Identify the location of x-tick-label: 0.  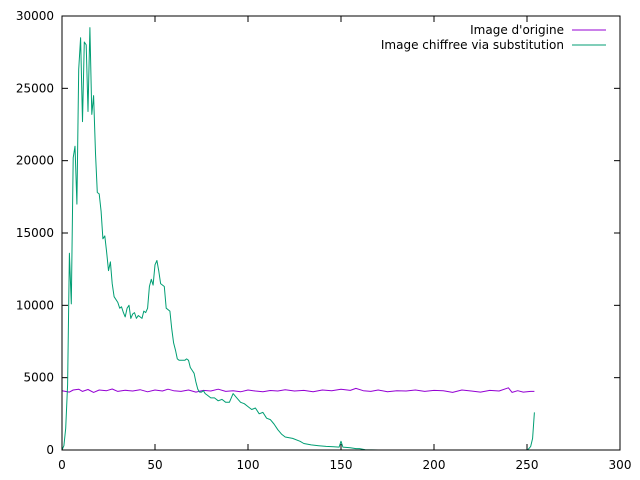
(62, 465).